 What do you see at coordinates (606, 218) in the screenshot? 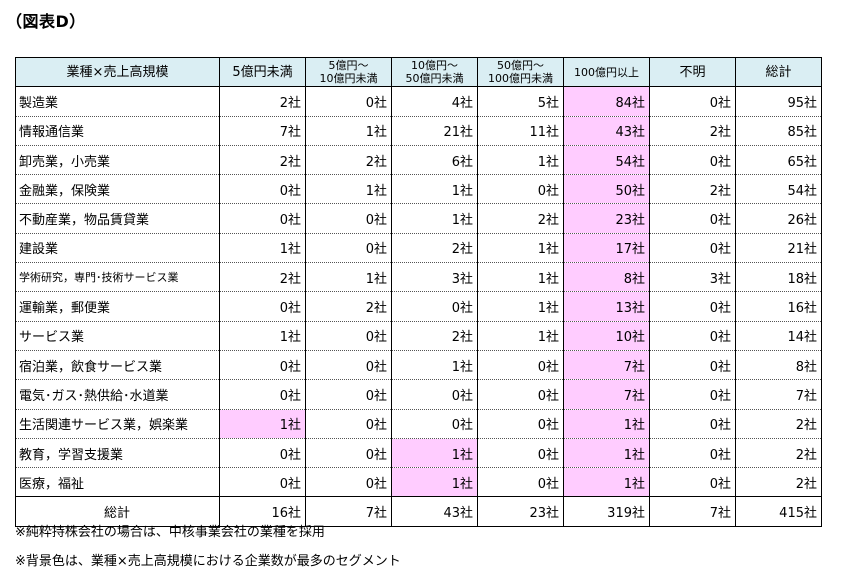
I see `count-cell: 23社` at bounding box center [606, 218].